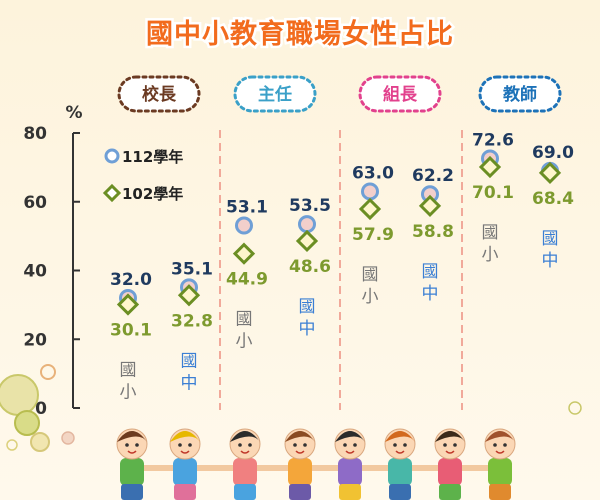 This screenshot has width=600, height=500. I want to click on data-label-112: 53.5, so click(310, 206).